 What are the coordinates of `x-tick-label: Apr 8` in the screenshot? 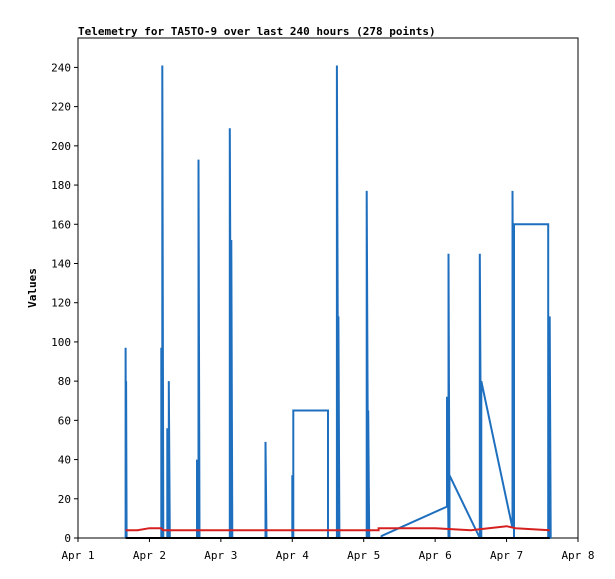 It's located at (577, 555).